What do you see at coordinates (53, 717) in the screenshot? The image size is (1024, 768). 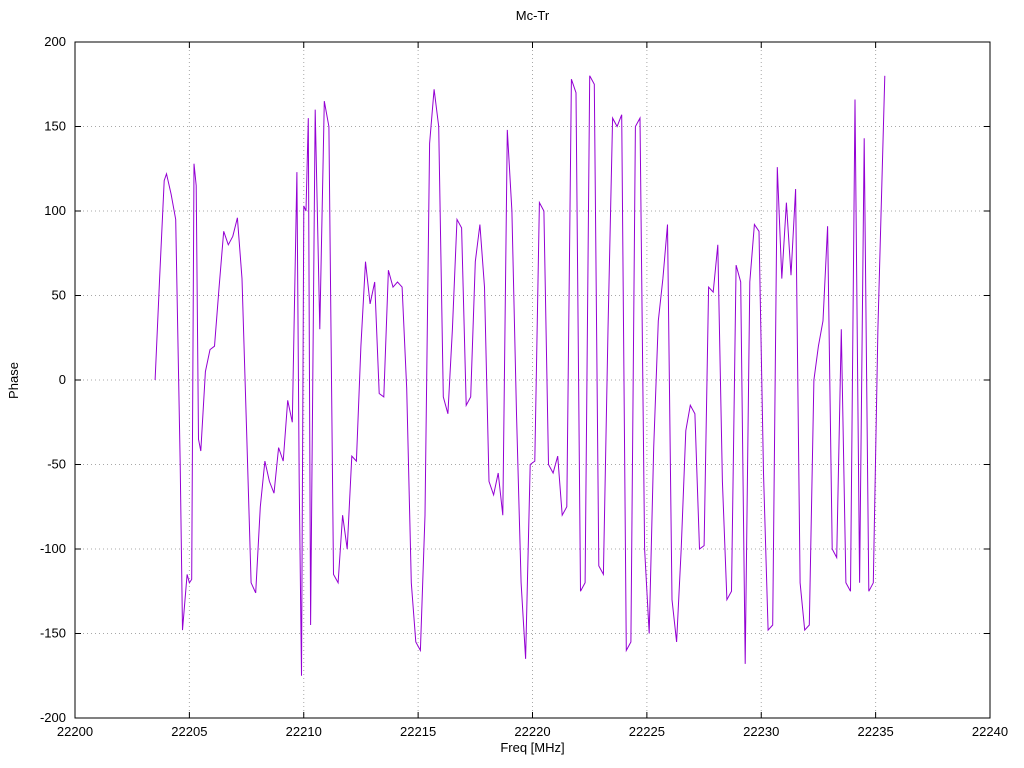 I see `y-tick-label: -200` at bounding box center [53, 717].